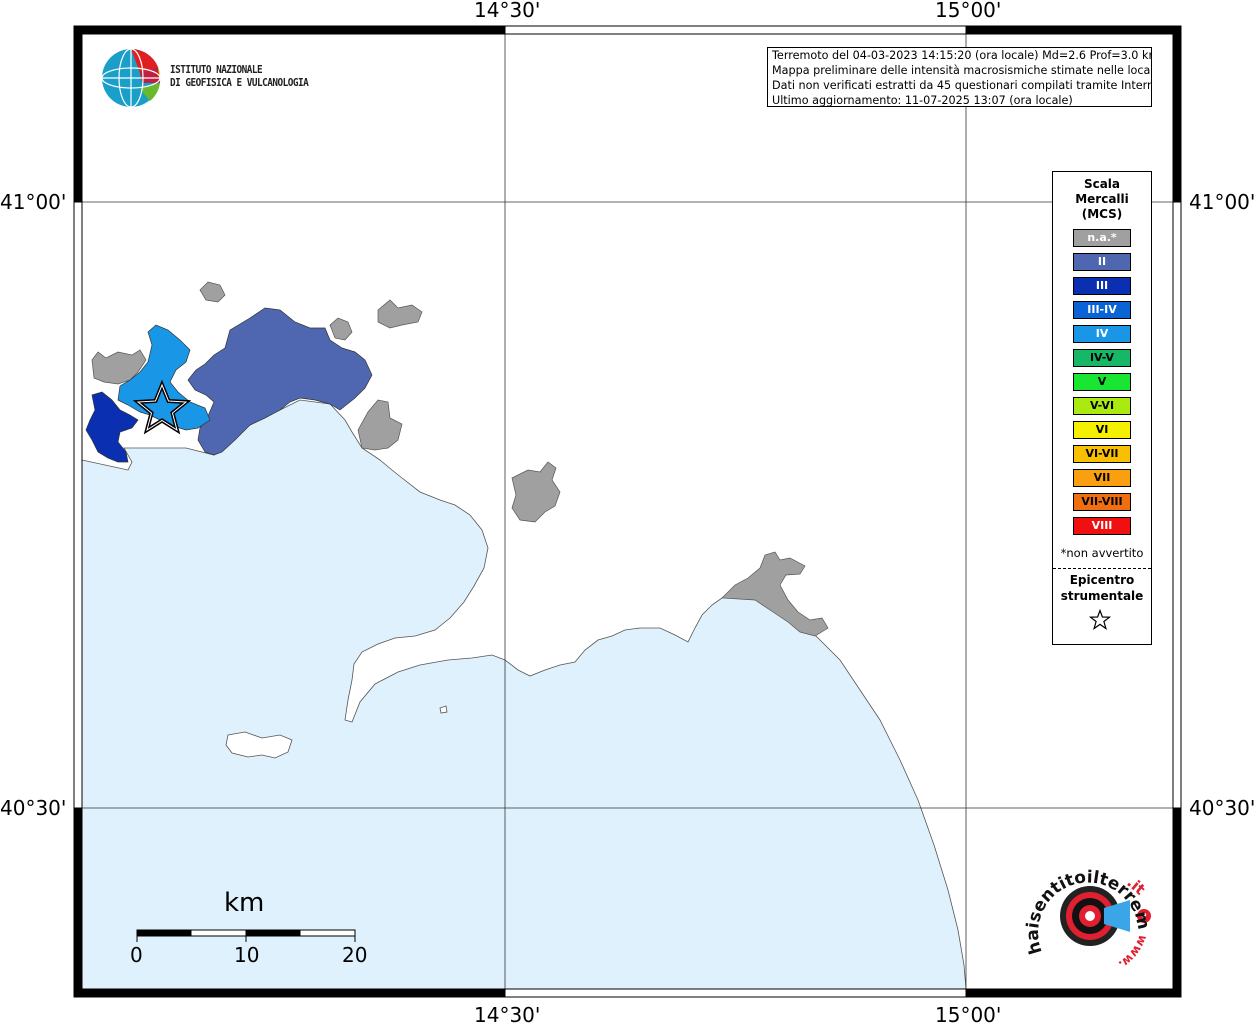 Image resolution: width=1254 pixels, height=1027 pixels. What do you see at coordinates (1102, 262) in the screenshot?
I see `legend-item-ii: II` at bounding box center [1102, 262].